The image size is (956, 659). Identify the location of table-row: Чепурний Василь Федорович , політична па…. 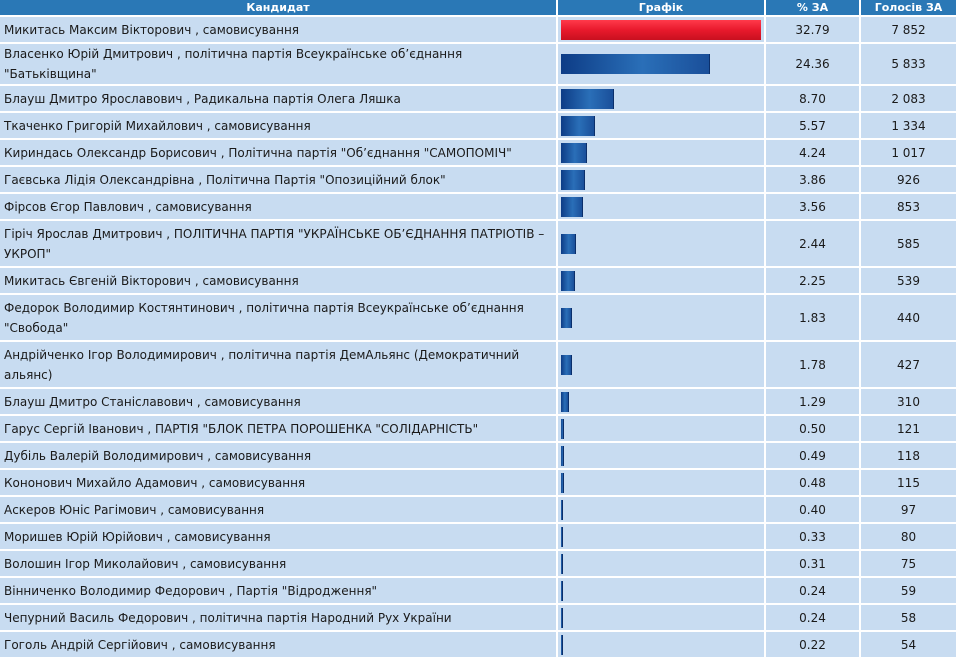
(478, 617).